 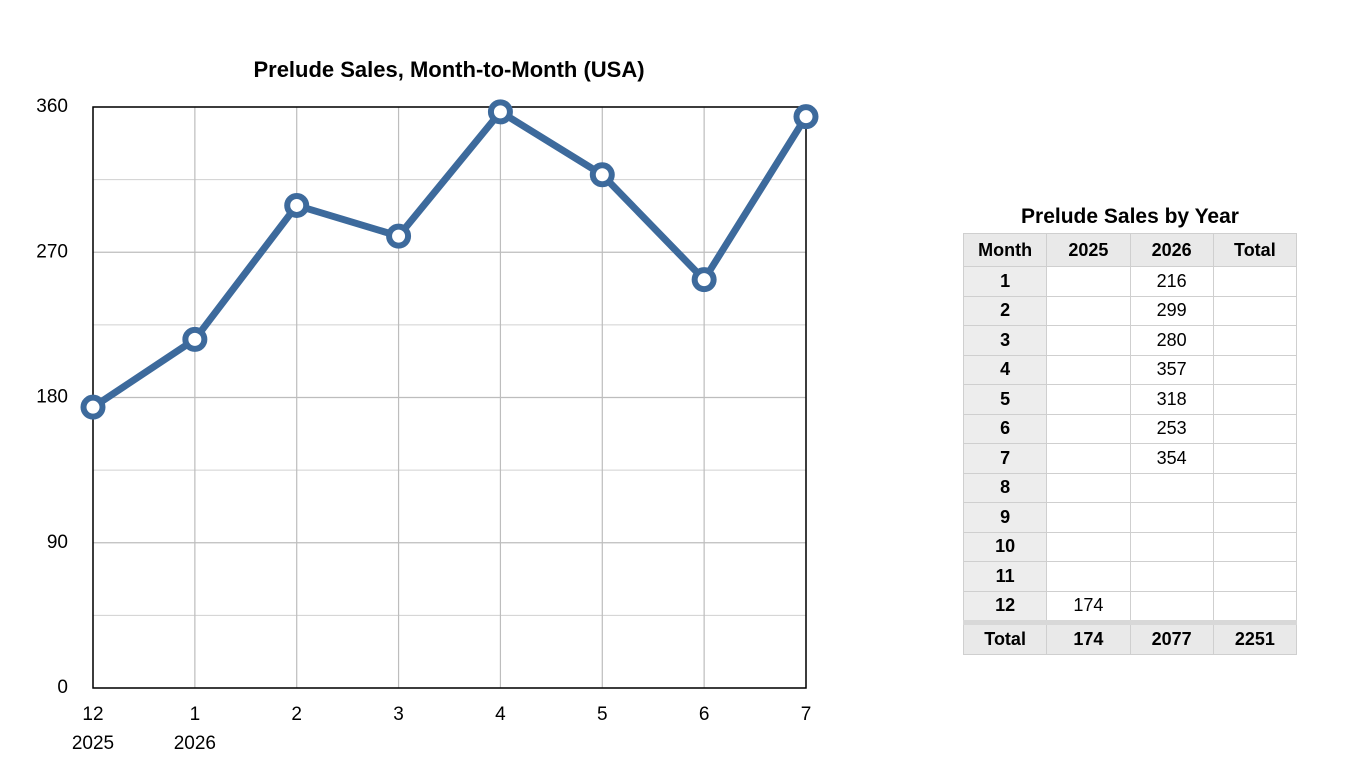 What do you see at coordinates (195, 743) in the screenshot?
I see `x-year-label: 2026` at bounding box center [195, 743].